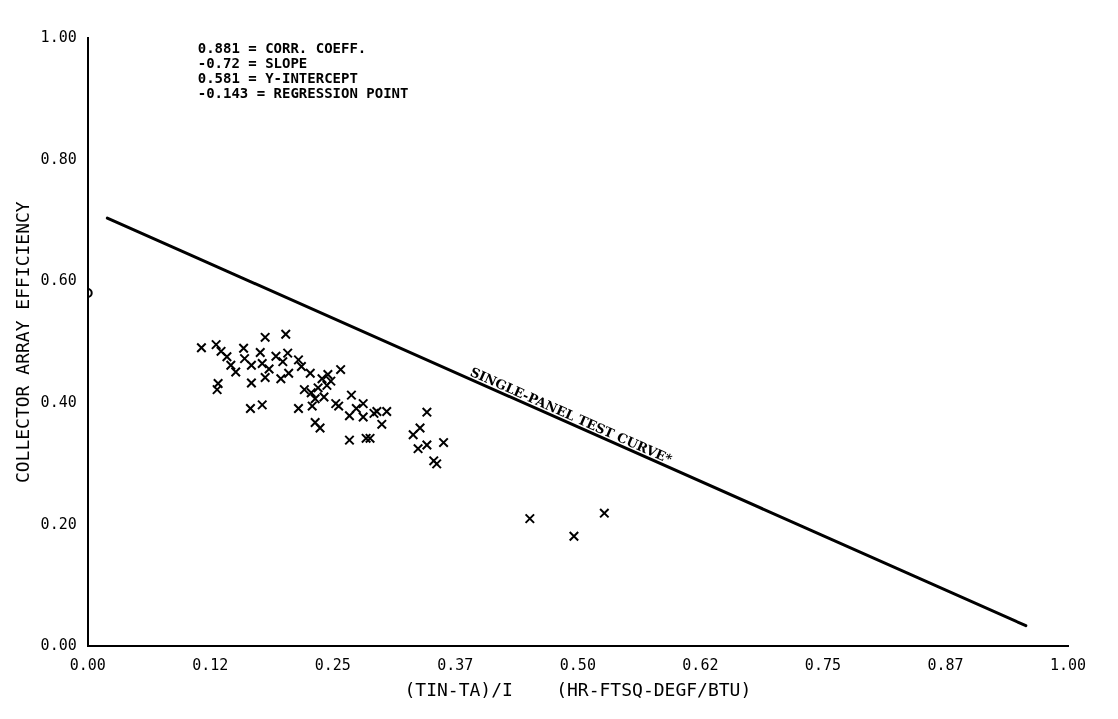 This screenshot has width=1118, height=719. I want to click on annotation: -0.143 = REGRESSION POINT, so click(303, 92).